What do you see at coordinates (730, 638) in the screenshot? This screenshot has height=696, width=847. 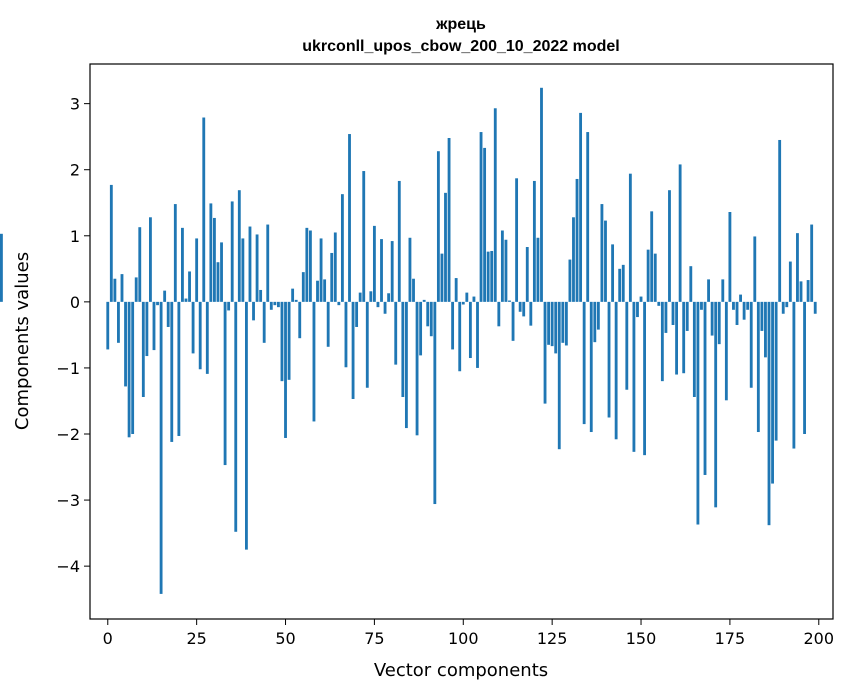 I see `x-tick-label: 175` at bounding box center [730, 638].